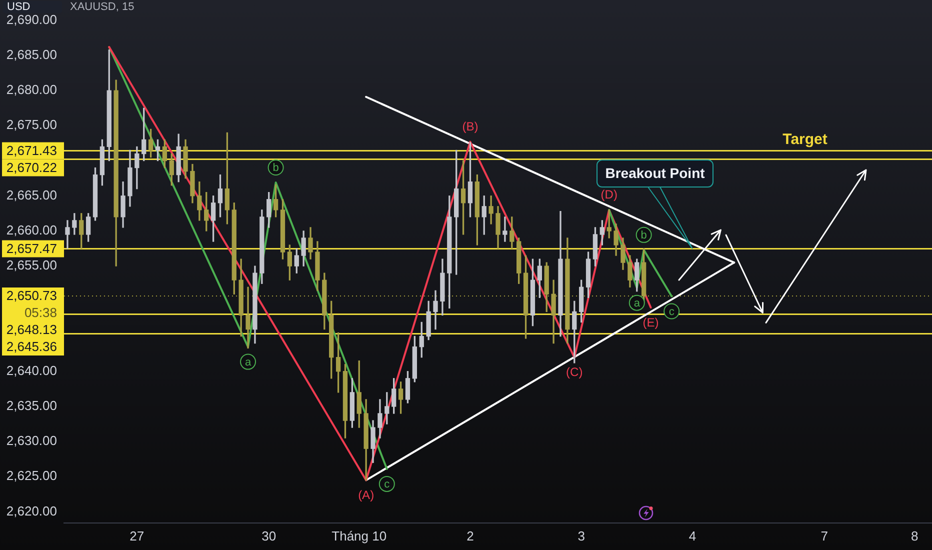 Image resolution: width=932 pixels, height=550 pixels. I want to click on ref-line-label: 2,657.47, so click(31, 248).